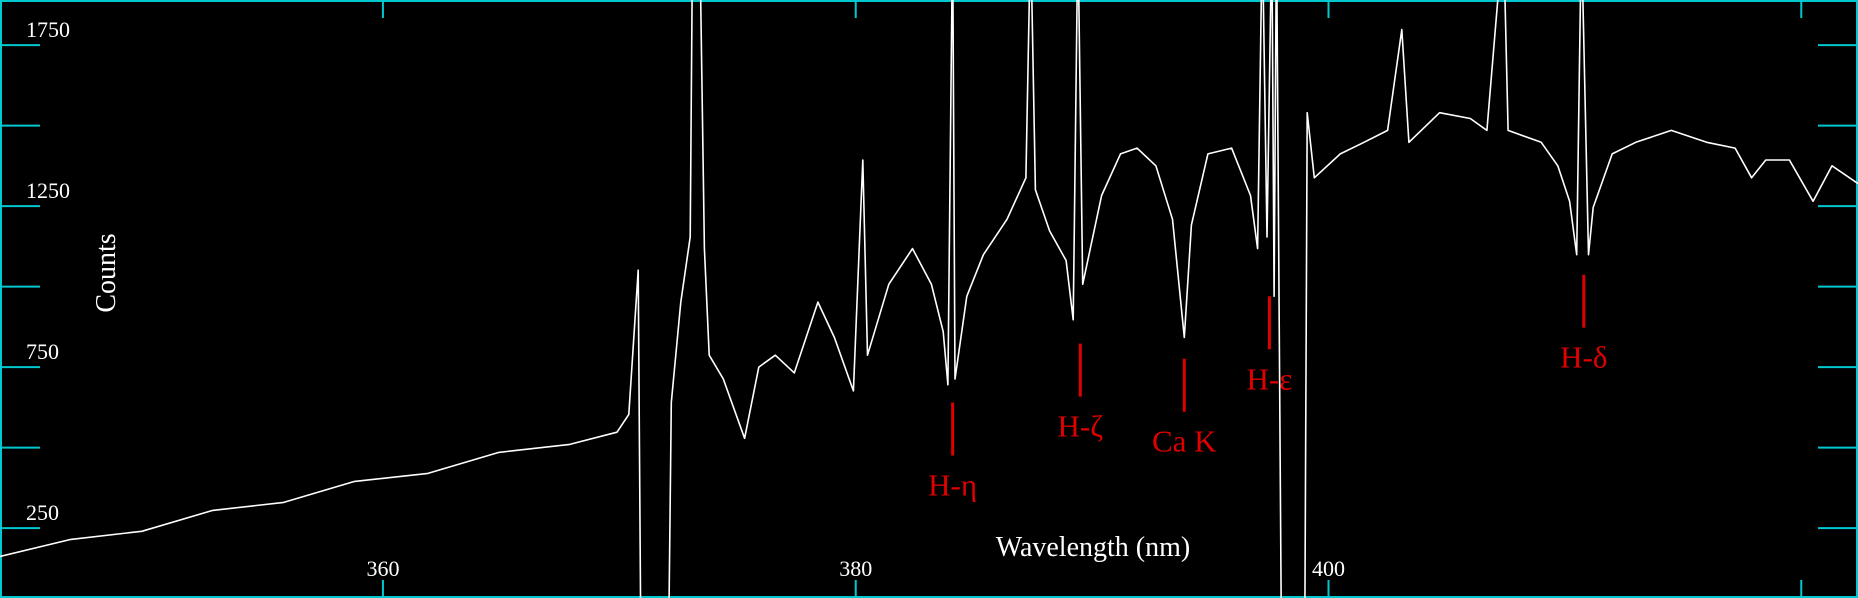  What do you see at coordinates (1081, 426) in the screenshot?
I see `annotation-label: H-ζ` at bounding box center [1081, 426].